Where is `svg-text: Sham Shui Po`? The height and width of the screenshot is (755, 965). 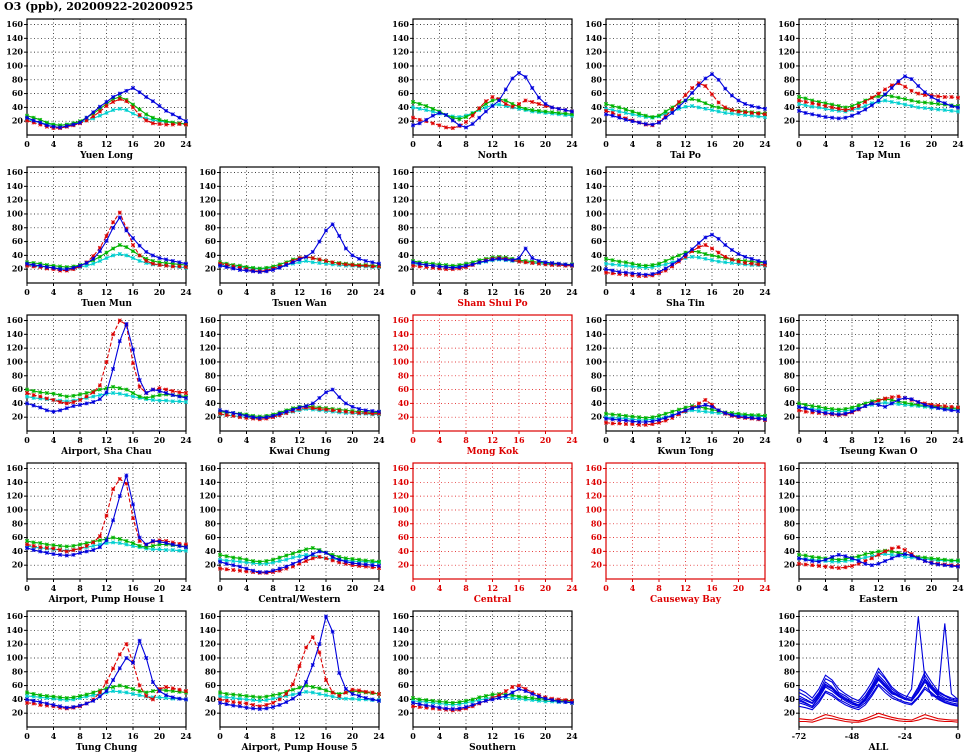 svg-text: Sham Shui Po is located at coordinates (492, 304).